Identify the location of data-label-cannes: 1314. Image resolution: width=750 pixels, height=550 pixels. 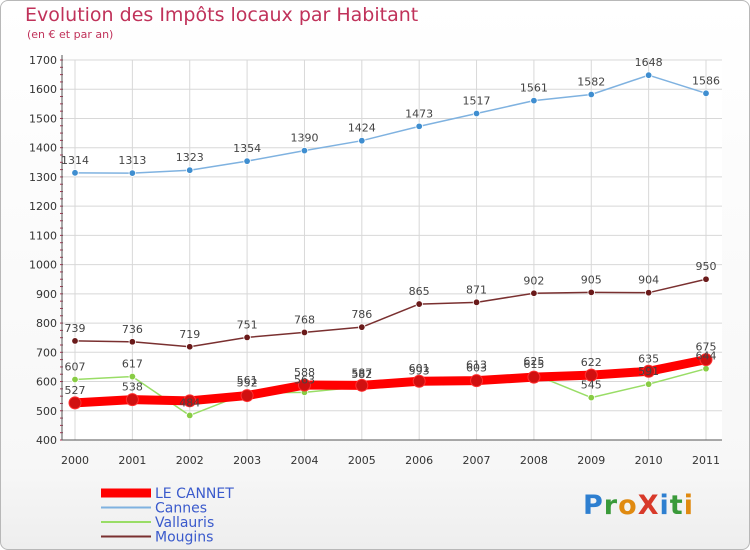
(75, 160).